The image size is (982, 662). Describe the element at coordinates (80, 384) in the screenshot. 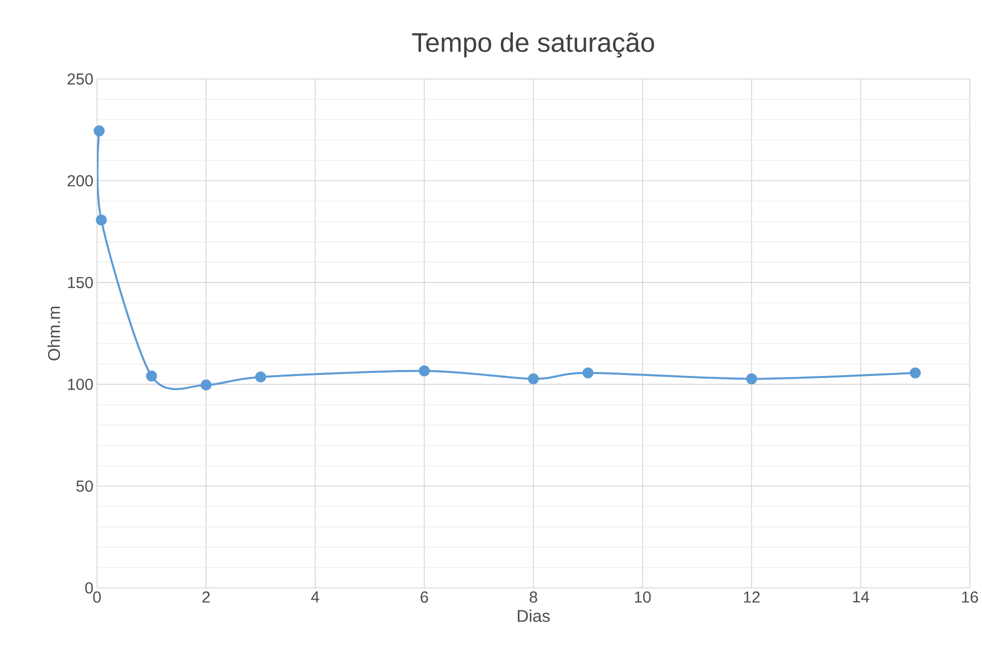

I see `y-tick-label: 100` at that location.